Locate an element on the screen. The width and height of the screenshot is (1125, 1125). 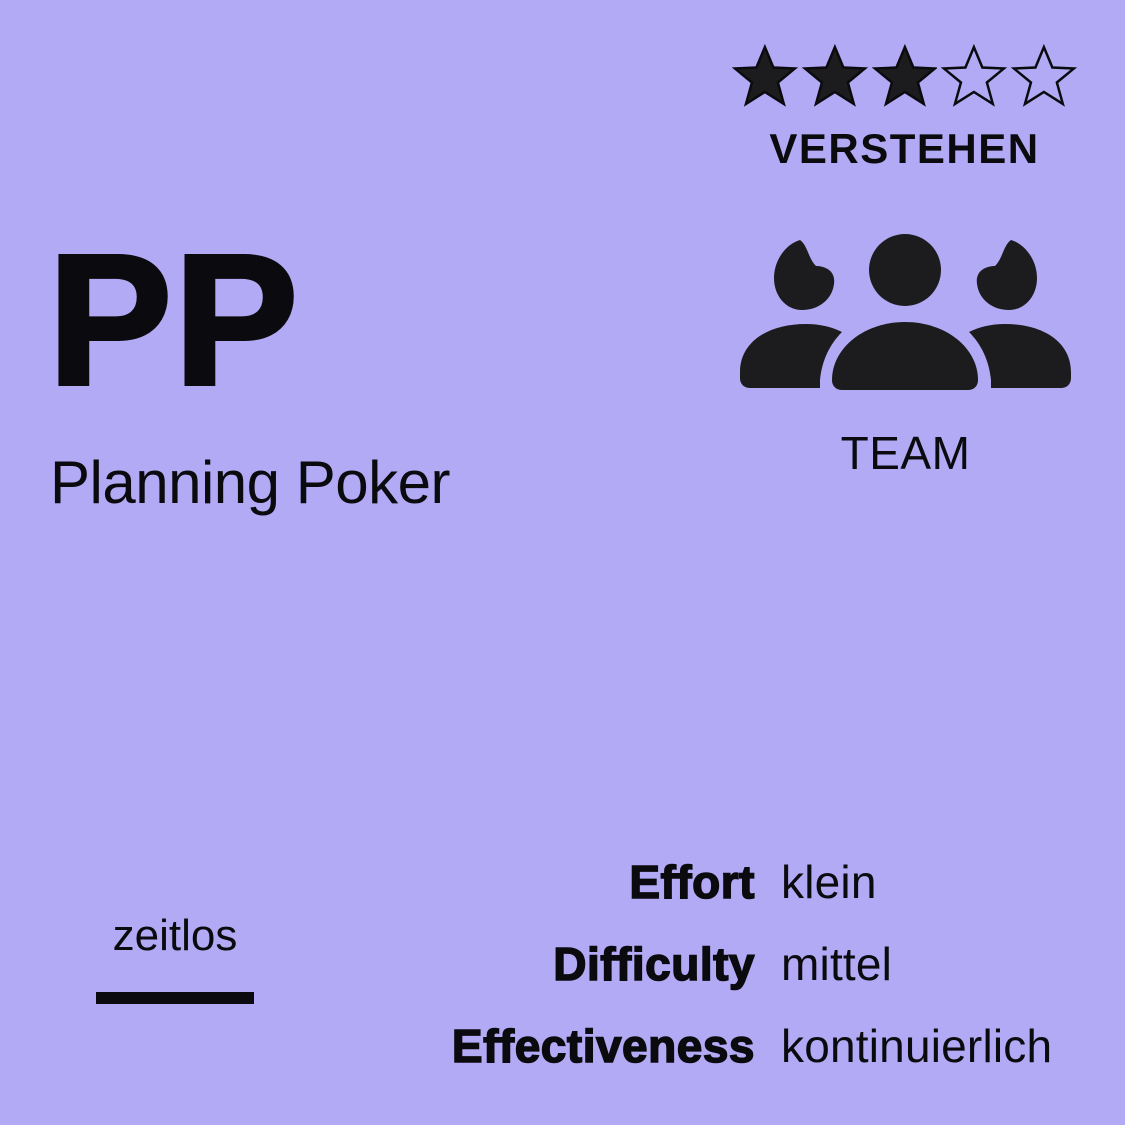
attribute-value: klein is located at coordinates (829, 882).